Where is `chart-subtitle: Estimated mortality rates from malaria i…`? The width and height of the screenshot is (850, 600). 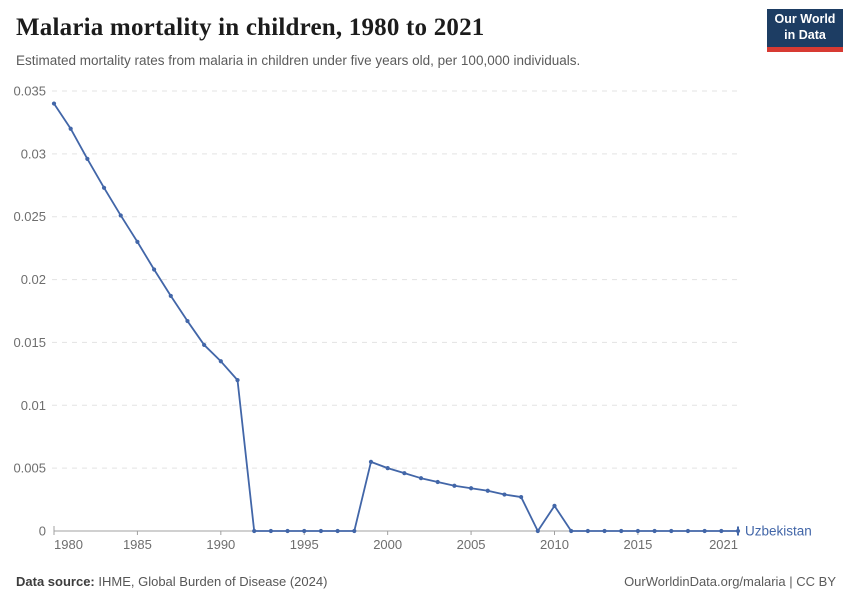
chart-subtitle: Estimated mortality rates from malaria i… is located at coordinates (298, 60).